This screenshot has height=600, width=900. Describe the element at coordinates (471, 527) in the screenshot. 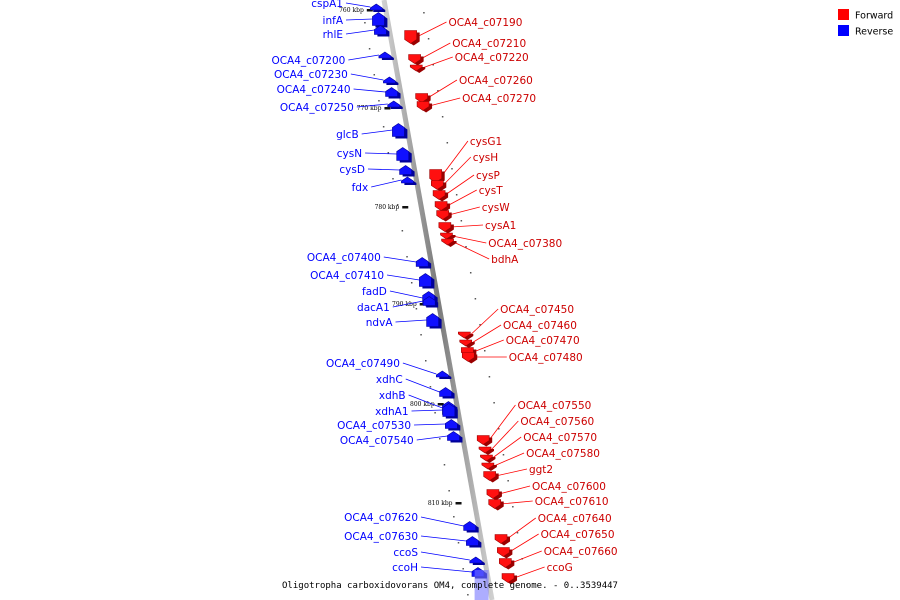

I see `reverse-gene-OCA4_c07620` at that location.